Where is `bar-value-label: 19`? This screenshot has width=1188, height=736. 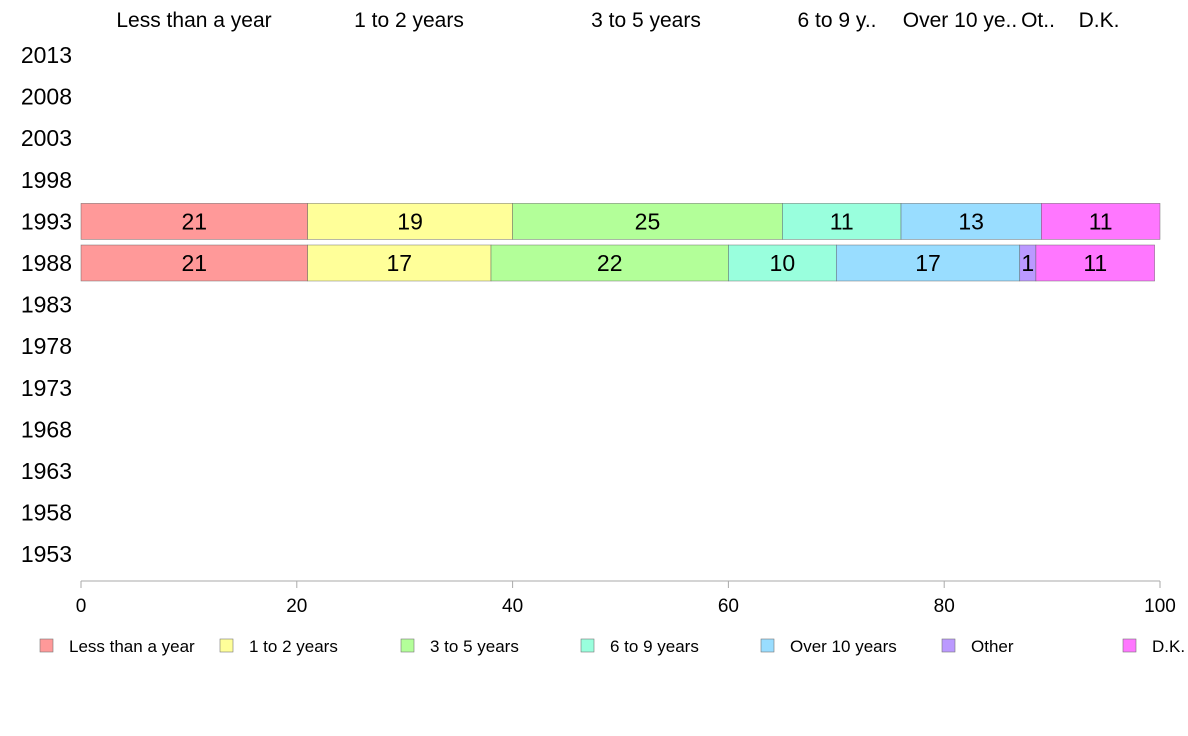 bar-value-label: 19 is located at coordinates (410, 221).